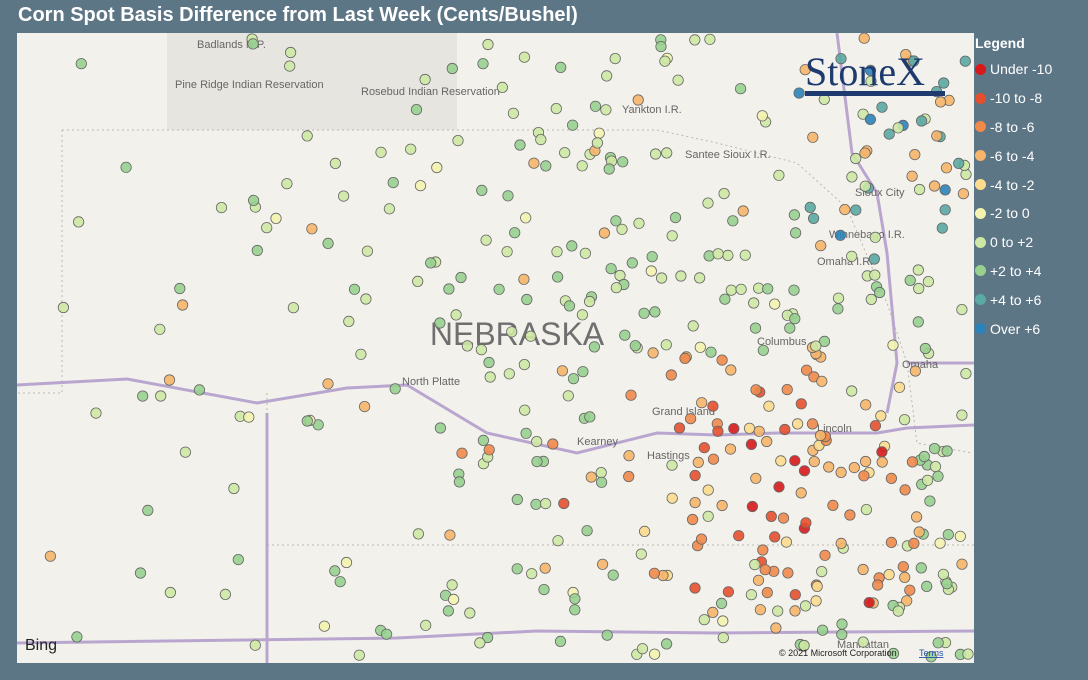  I want to click on terms: Terms, so click(931, 653).